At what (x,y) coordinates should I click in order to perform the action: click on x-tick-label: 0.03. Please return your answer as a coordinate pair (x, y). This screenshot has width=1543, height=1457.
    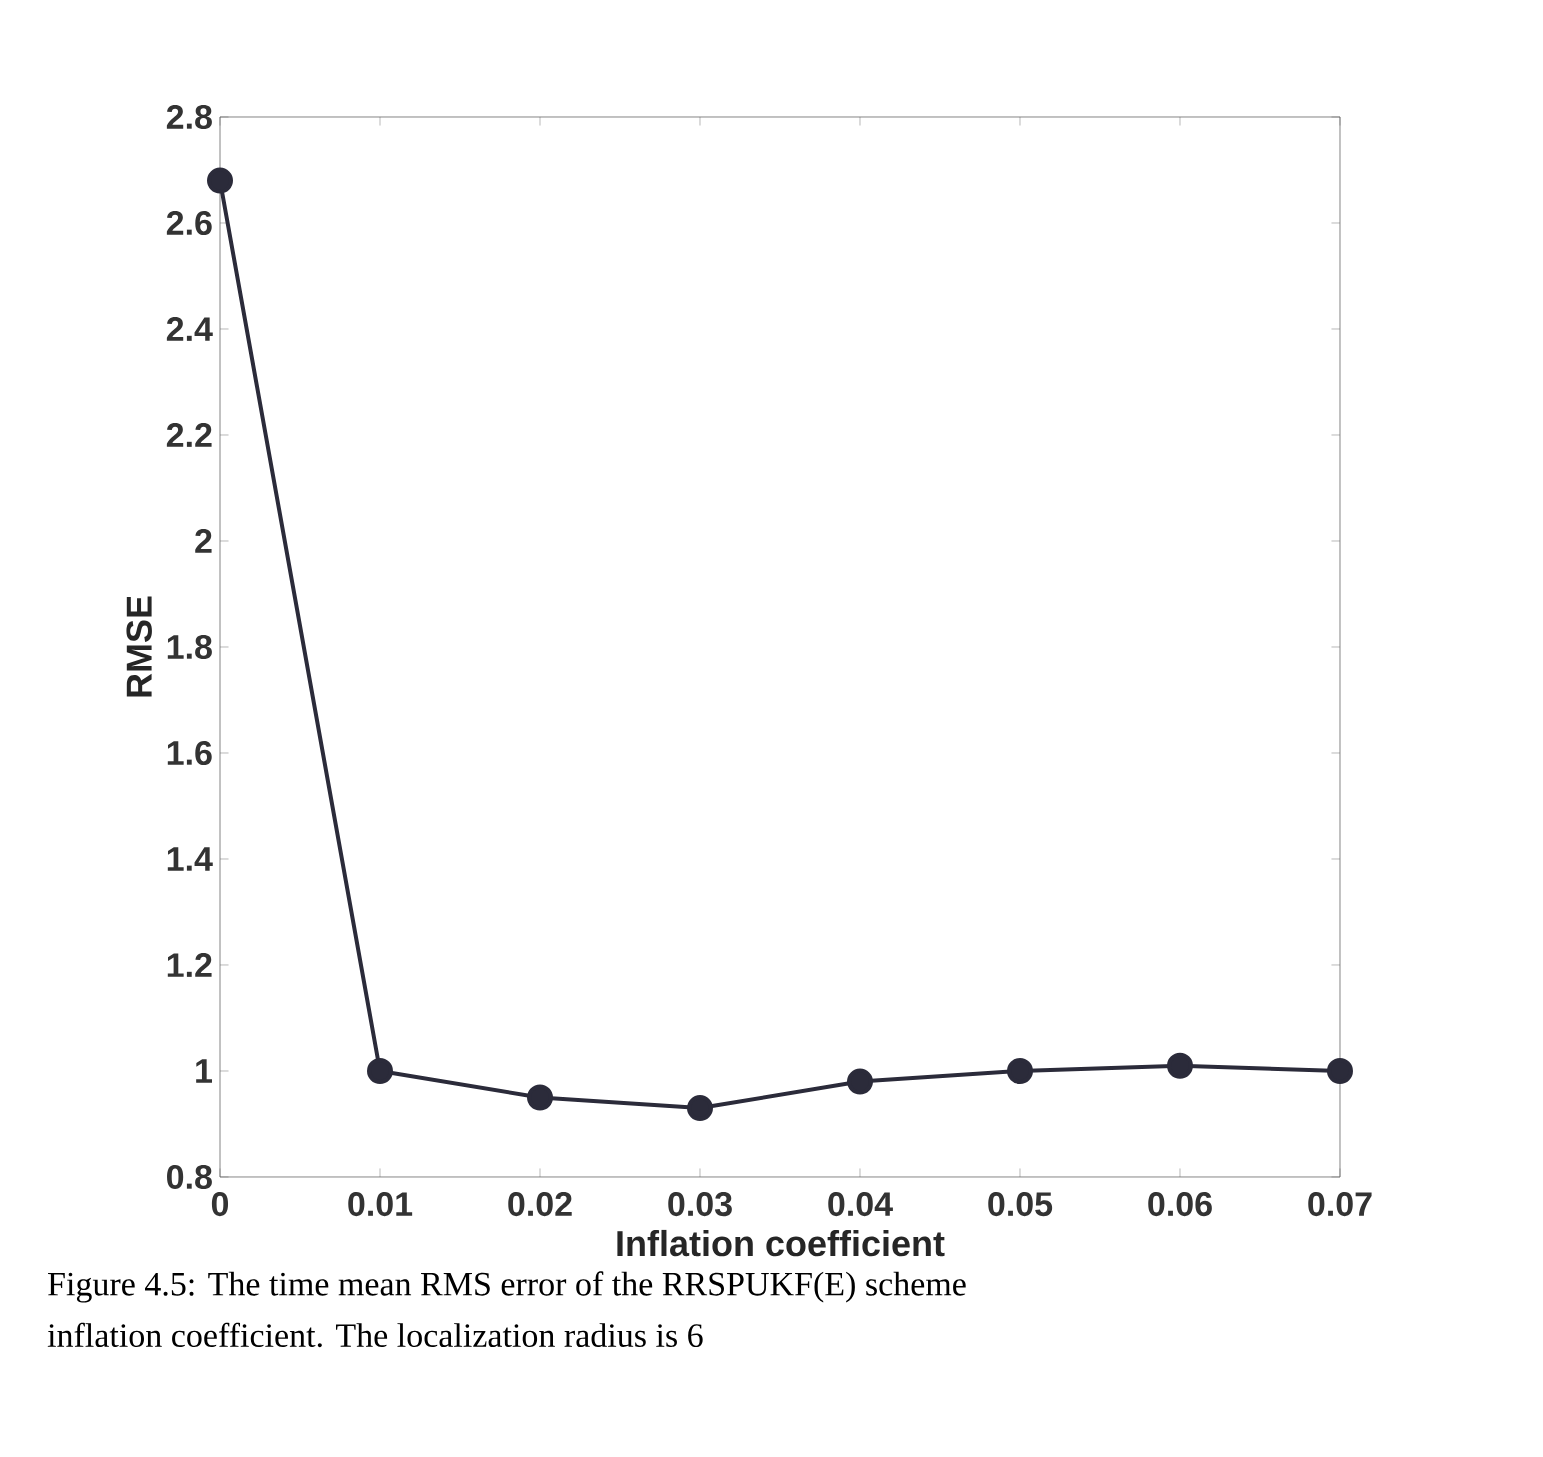
    Looking at the image, I should click on (700, 1204).